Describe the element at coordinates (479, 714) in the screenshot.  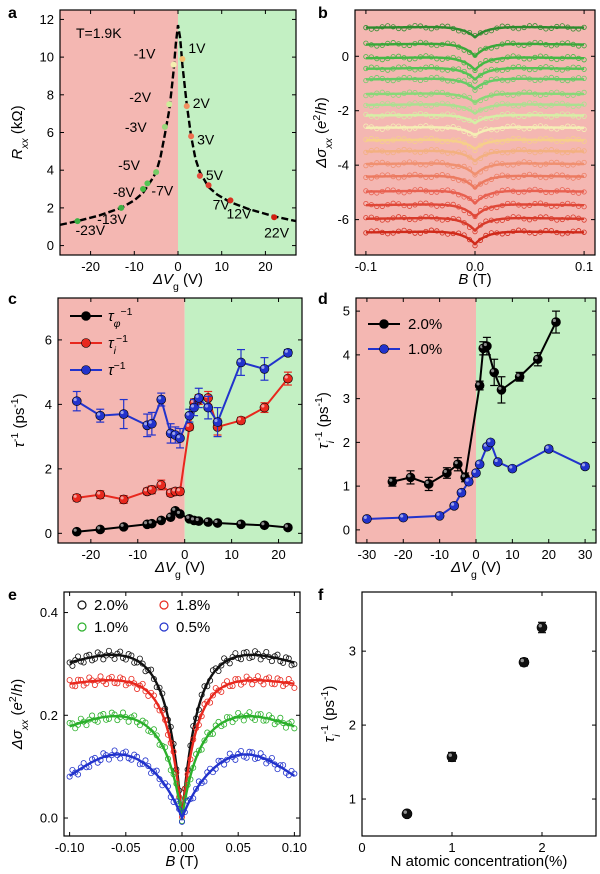
I see `plot-frame` at that location.